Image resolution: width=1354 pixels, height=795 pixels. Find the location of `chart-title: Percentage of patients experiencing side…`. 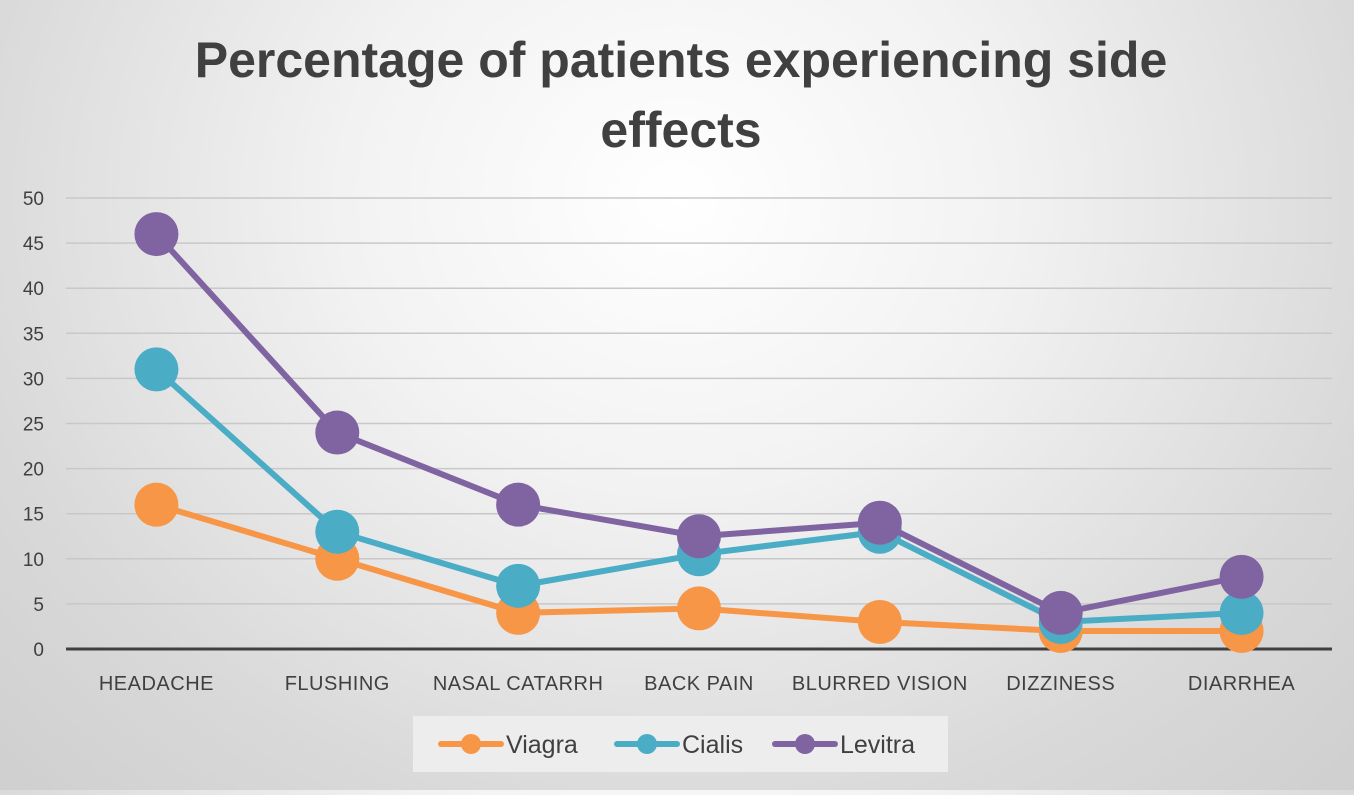

chart-title: Percentage of patients experiencing side… is located at coordinates (681, 95).